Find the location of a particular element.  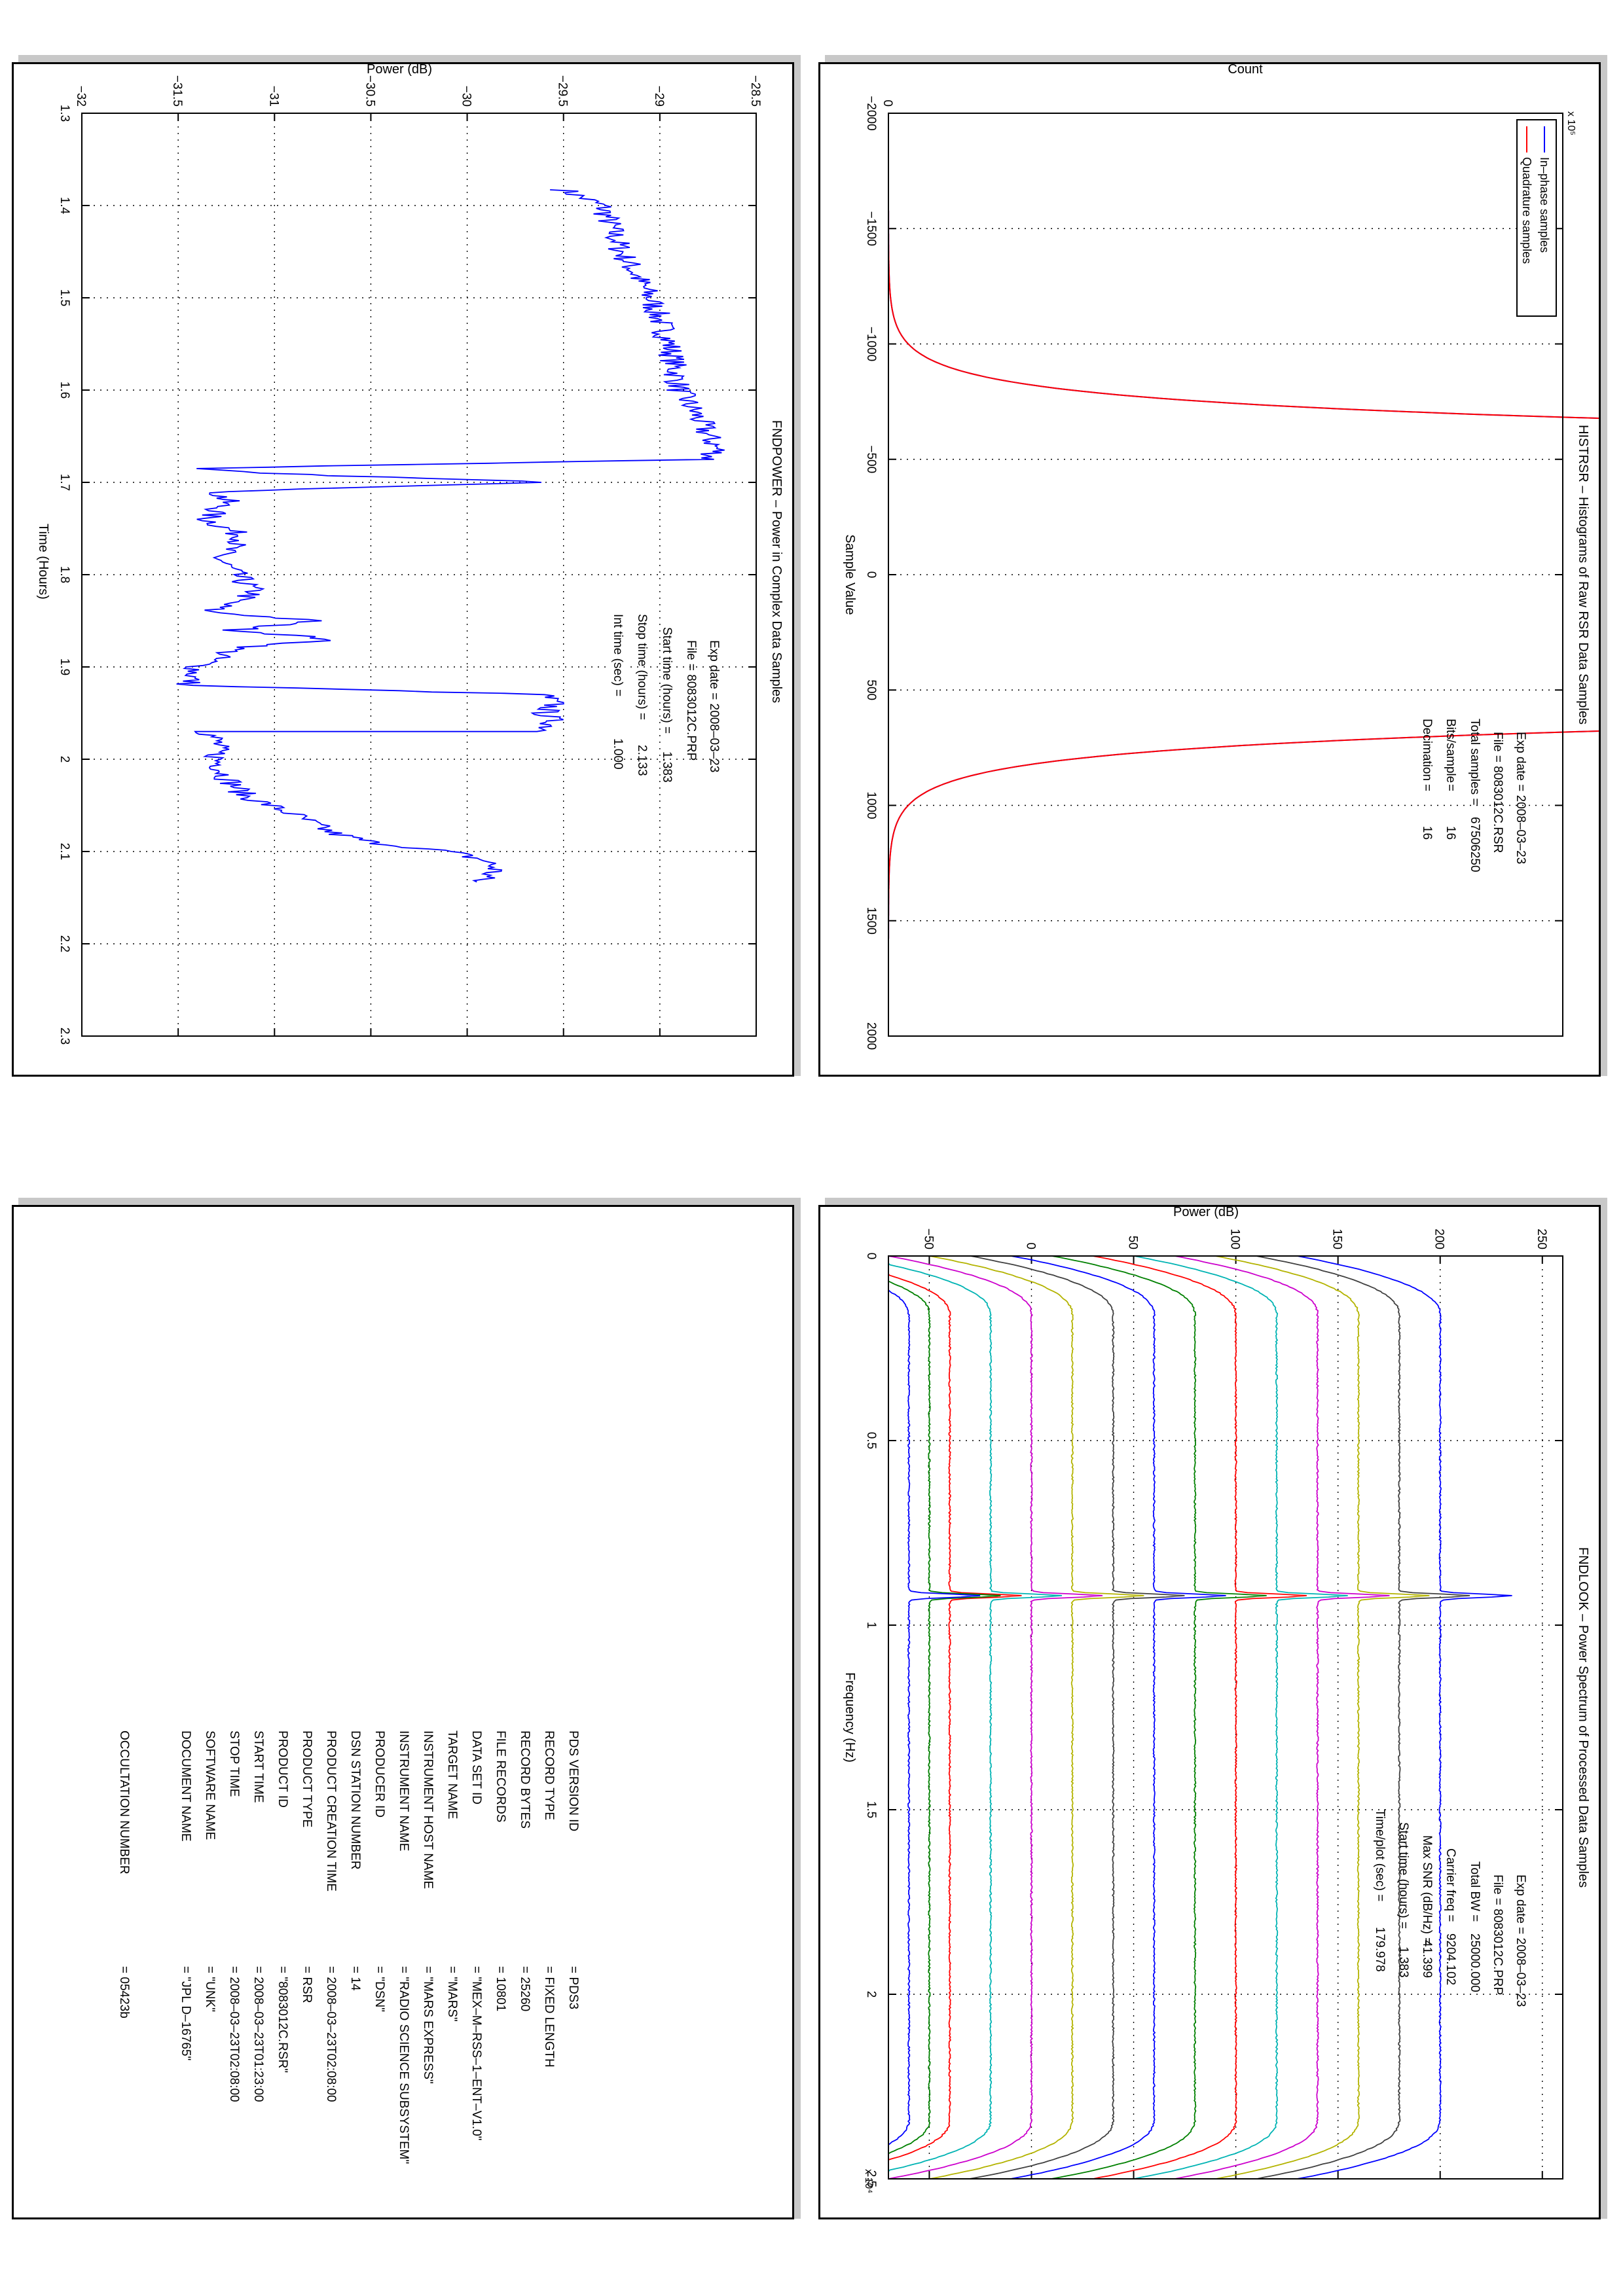

hist-xtick-label: 1500 is located at coordinates (871, 921).